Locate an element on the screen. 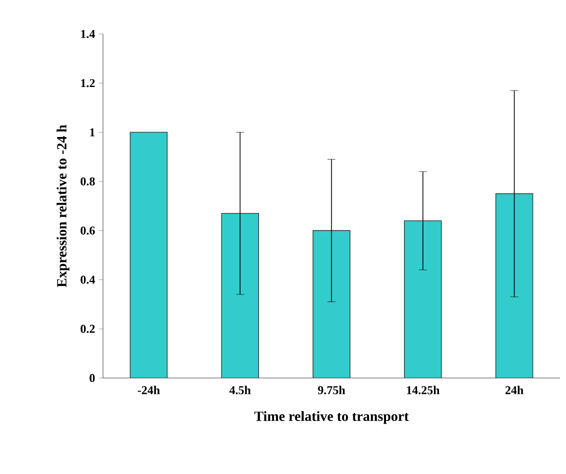 This screenshot has height=474, width=566. x-tick-label: -24h is located at coordinates (149, 390).